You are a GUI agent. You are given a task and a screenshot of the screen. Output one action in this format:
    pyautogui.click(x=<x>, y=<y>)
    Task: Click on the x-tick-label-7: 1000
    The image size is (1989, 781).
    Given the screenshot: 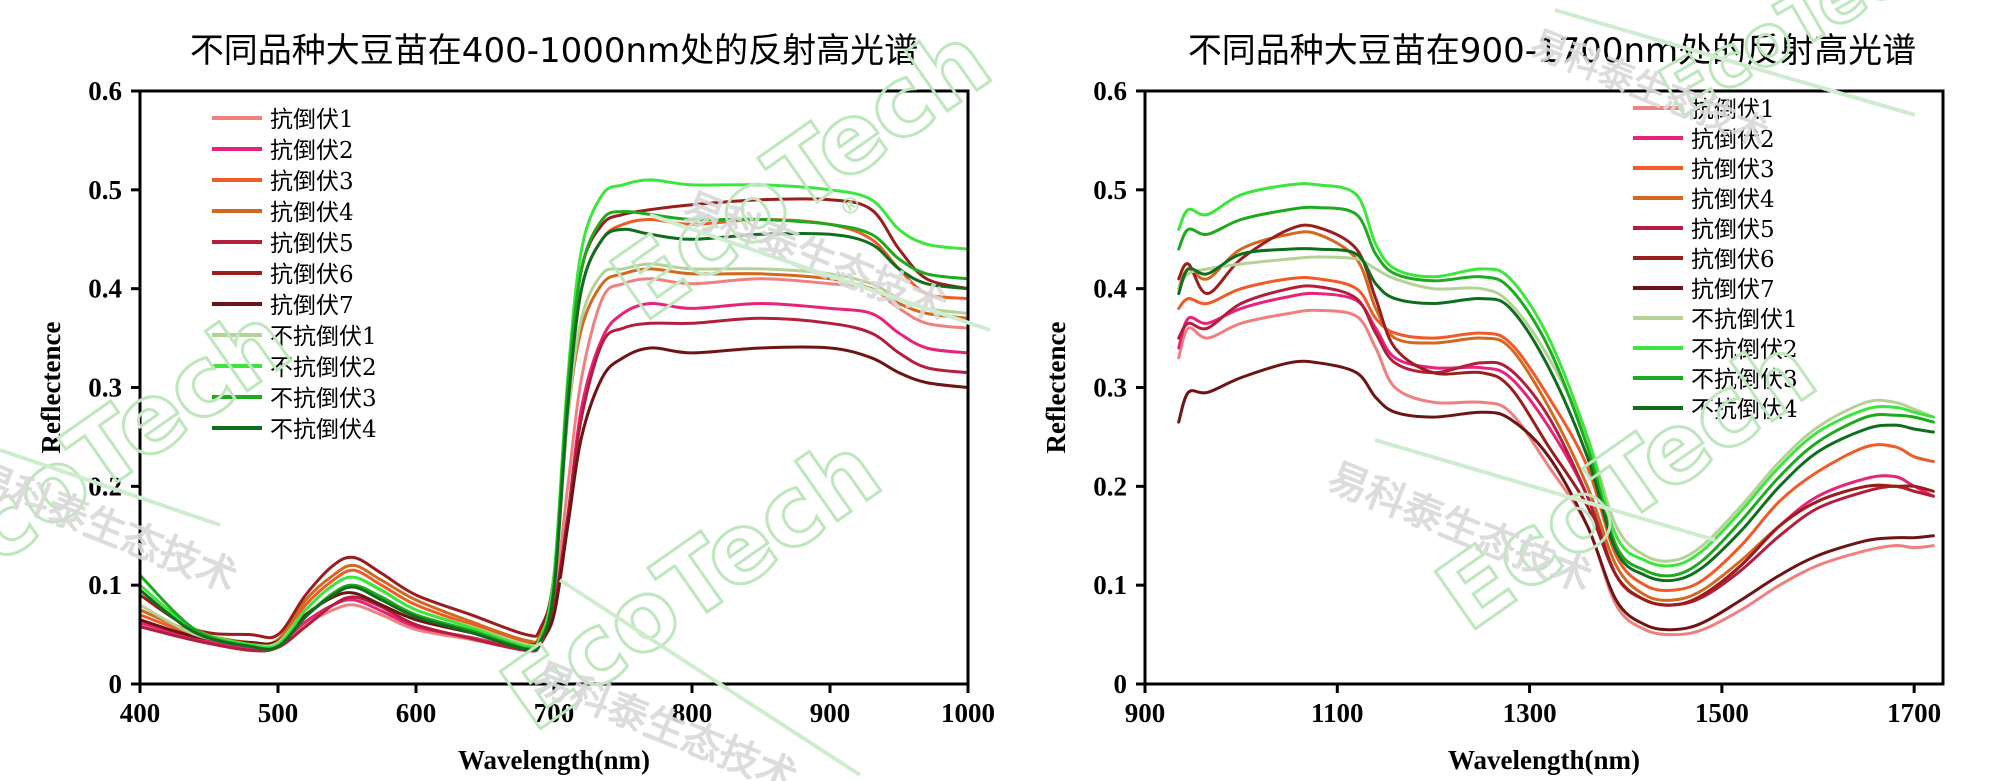 What is the action you would take?
    pyautogui.click(x=968, y=713)
    